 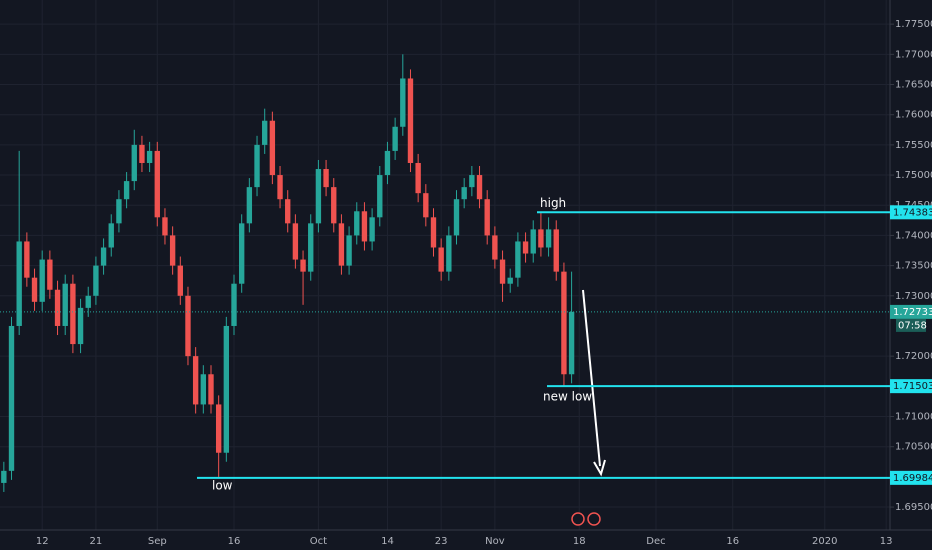 I want to click on y-tick-label: 1.71000, so click(x=913, y=417).